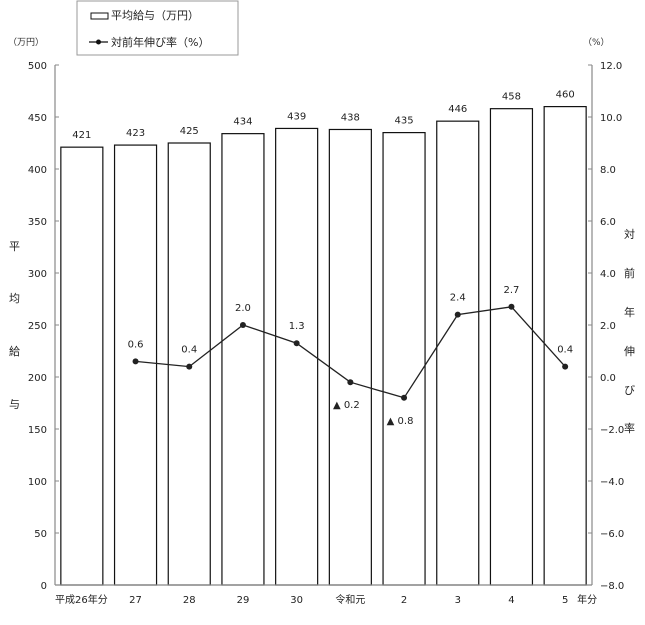 The height and width of the screenshot is (625, 645). I want to click on left-tick-label: 250, so click(37, 326).